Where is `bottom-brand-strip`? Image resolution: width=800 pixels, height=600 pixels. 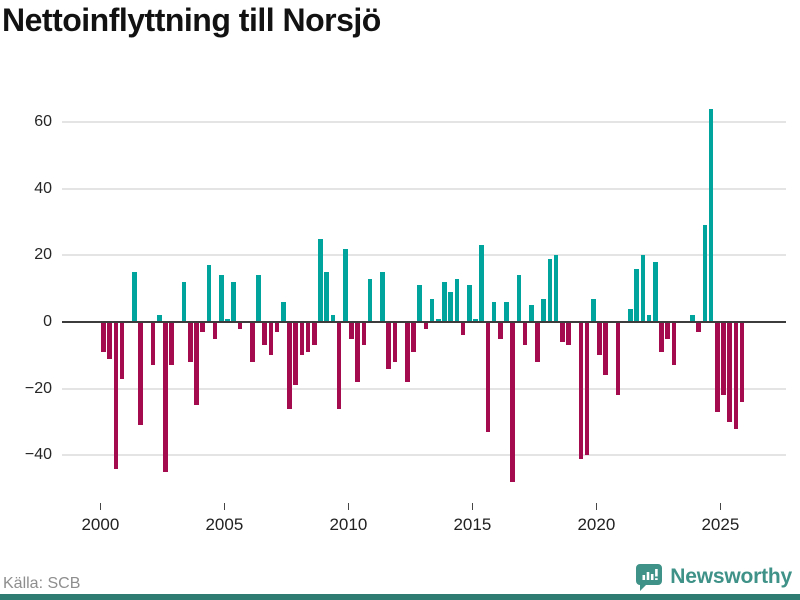
bottom-brand-strip is located at coordinates (400, 597).